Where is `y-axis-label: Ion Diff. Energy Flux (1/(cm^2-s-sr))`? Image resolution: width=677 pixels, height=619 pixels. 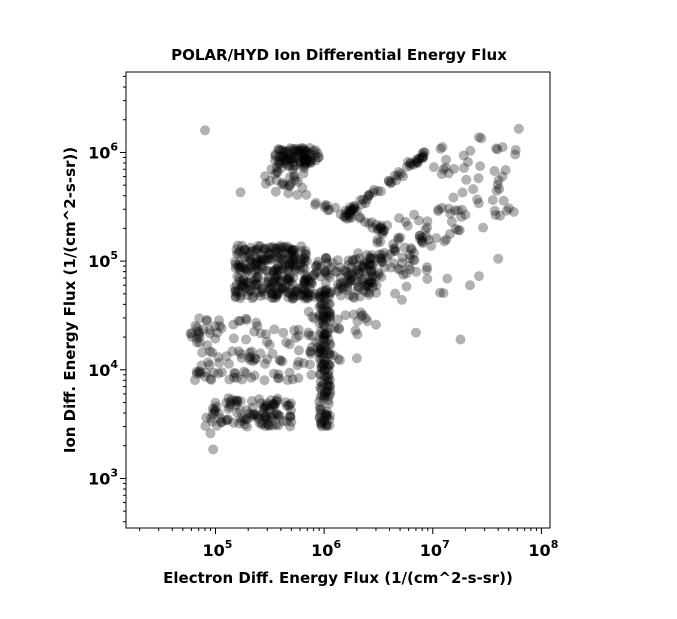 y-axis-label: Ion Diff. Energy Flux (1/(cm^2-s-sr)) is located at coordinates (70, 300).